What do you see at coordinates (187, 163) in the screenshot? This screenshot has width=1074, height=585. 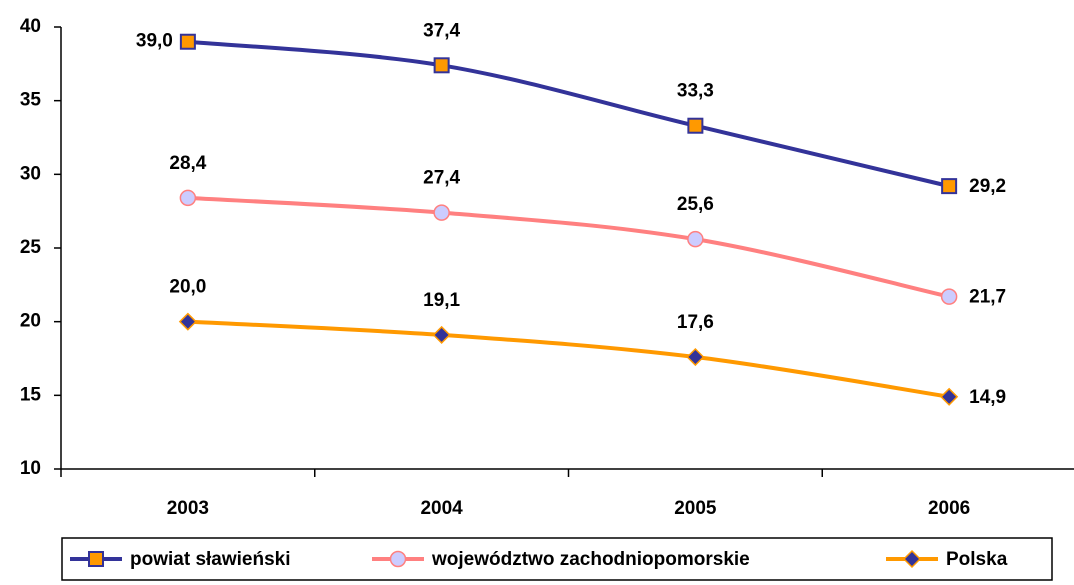 I see `data-label: 28,4` at bounding box center [187, 163].